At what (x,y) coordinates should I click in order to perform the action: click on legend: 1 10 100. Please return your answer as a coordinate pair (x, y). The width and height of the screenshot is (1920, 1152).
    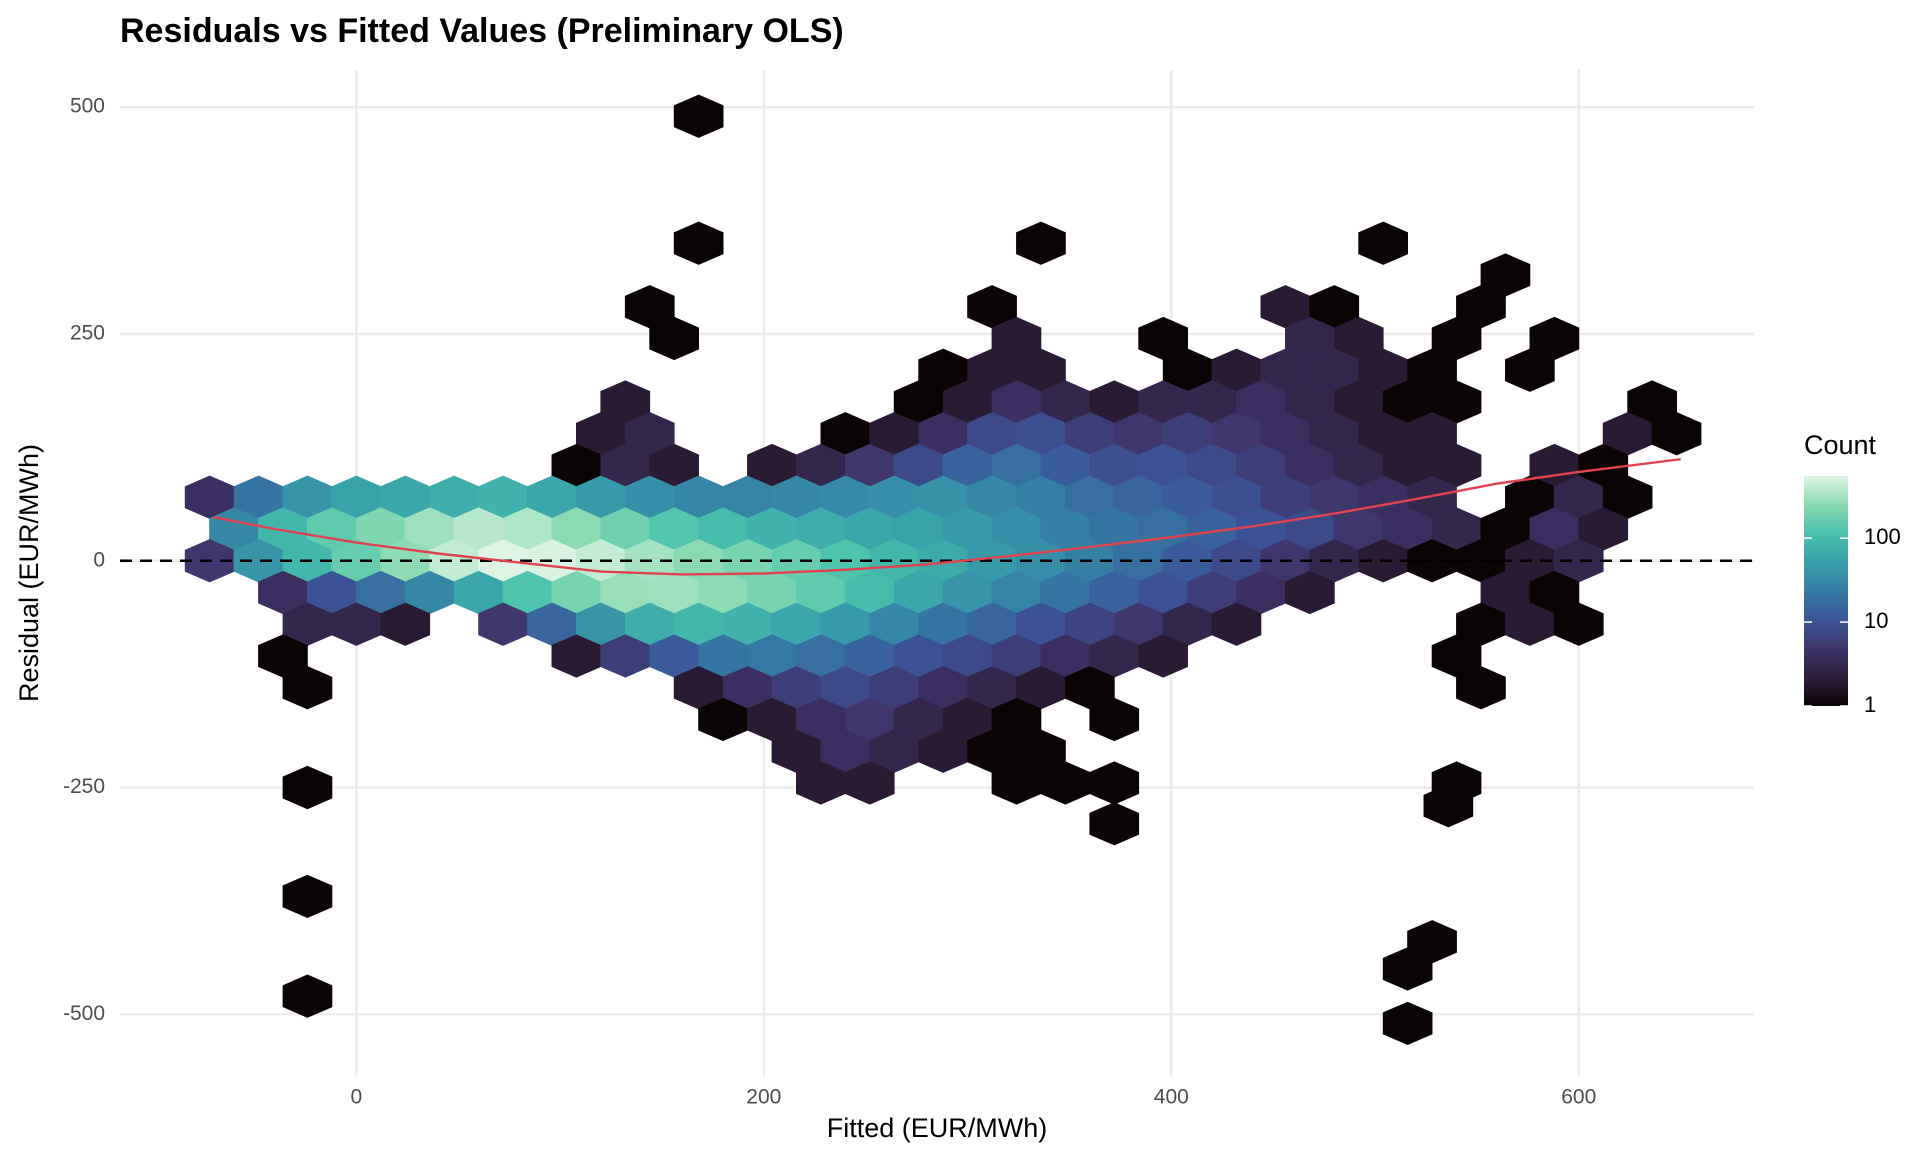
    Looking at the image, I should click on (1852, 596).